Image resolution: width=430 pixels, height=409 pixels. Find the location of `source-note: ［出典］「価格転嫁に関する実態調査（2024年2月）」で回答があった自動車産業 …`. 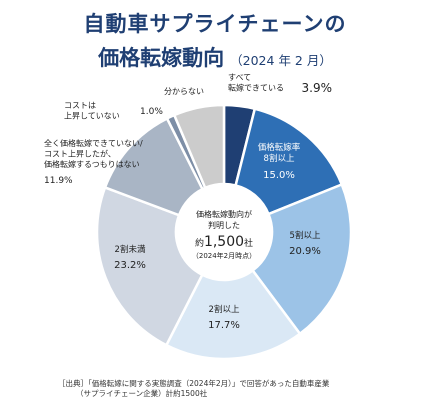

source-note: ［出典］「価格転嫁に関する実態調査（2024年2月）」で回答があった自動車産業 … is located at coordinates (193, 389).